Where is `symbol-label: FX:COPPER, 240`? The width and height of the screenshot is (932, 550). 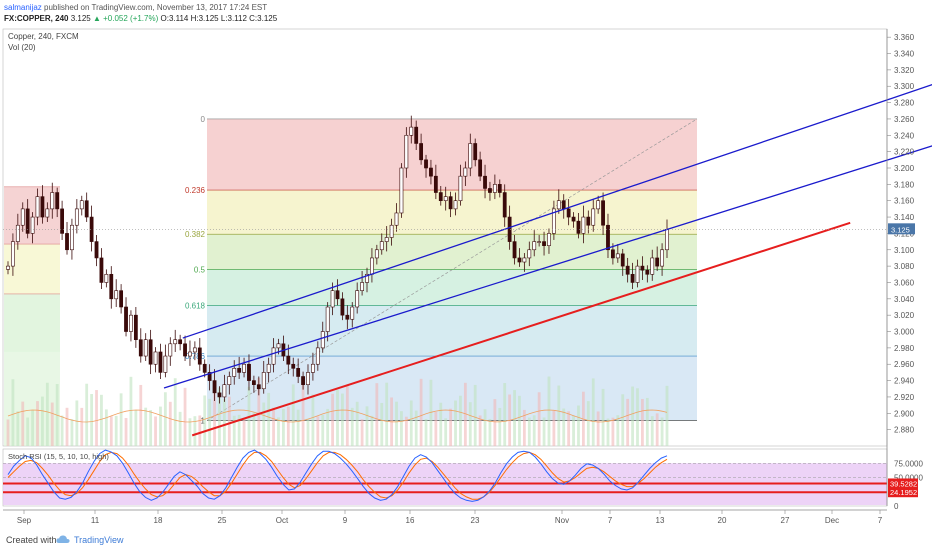
symbol-label: FX:COPPER, 240 is located at coordinates (36, 18).